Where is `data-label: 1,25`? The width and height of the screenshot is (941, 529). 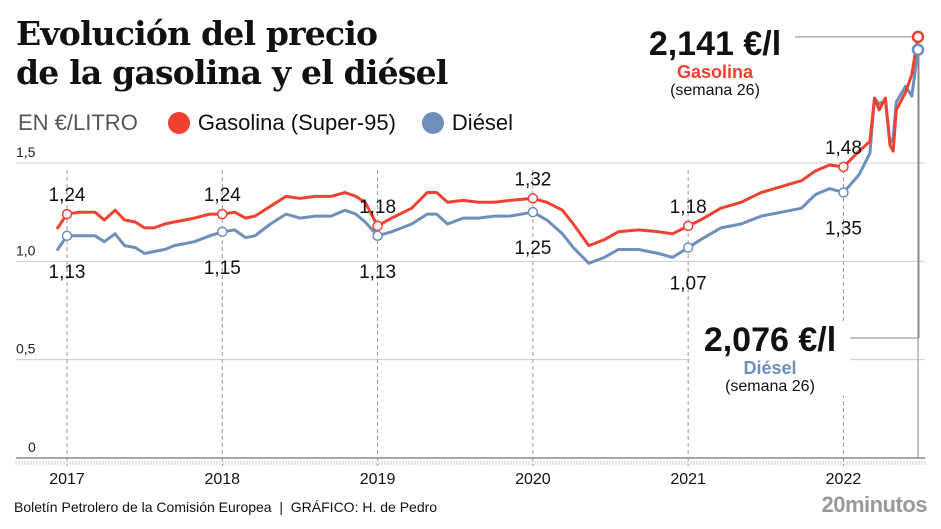 data-label: 1,25 is located at coordinates (532, 248).